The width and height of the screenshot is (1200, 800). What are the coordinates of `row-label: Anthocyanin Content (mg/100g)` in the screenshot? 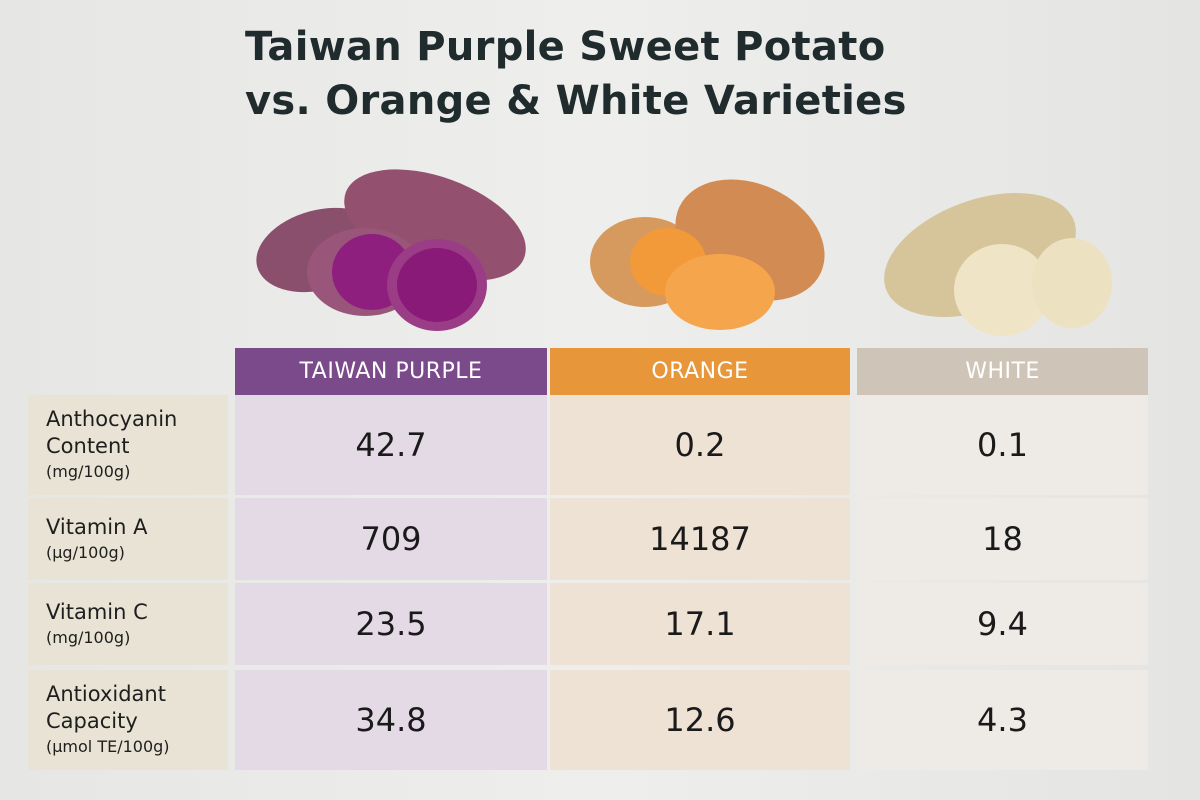 It's located at (128, 445).